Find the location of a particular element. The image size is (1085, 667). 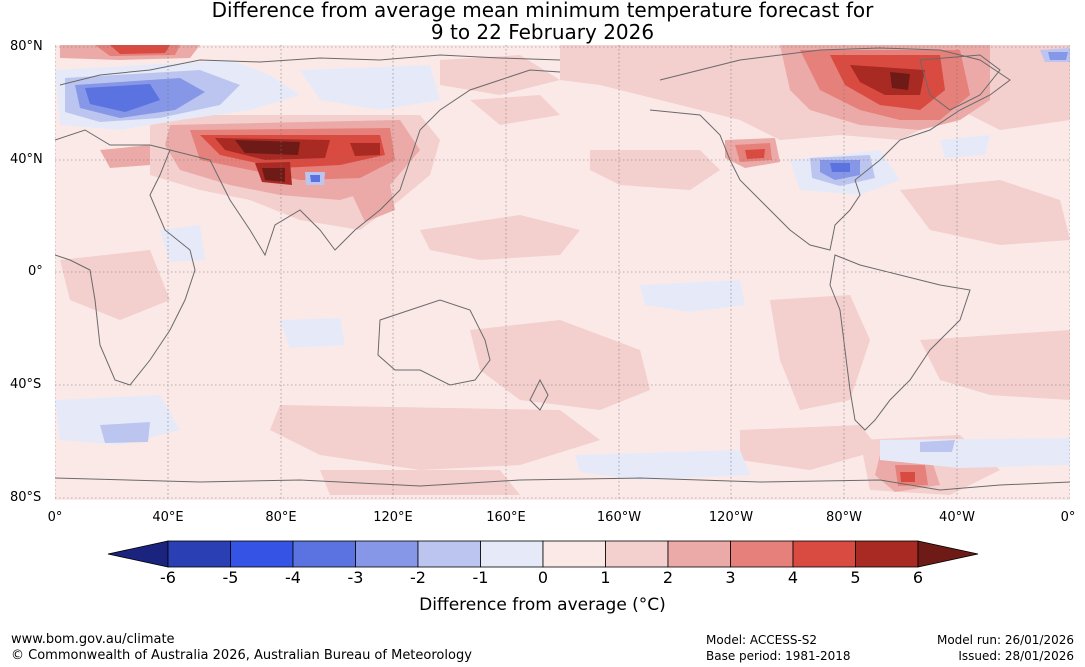

lon-label-120w: 120°W is located at coordinates (731, 517).